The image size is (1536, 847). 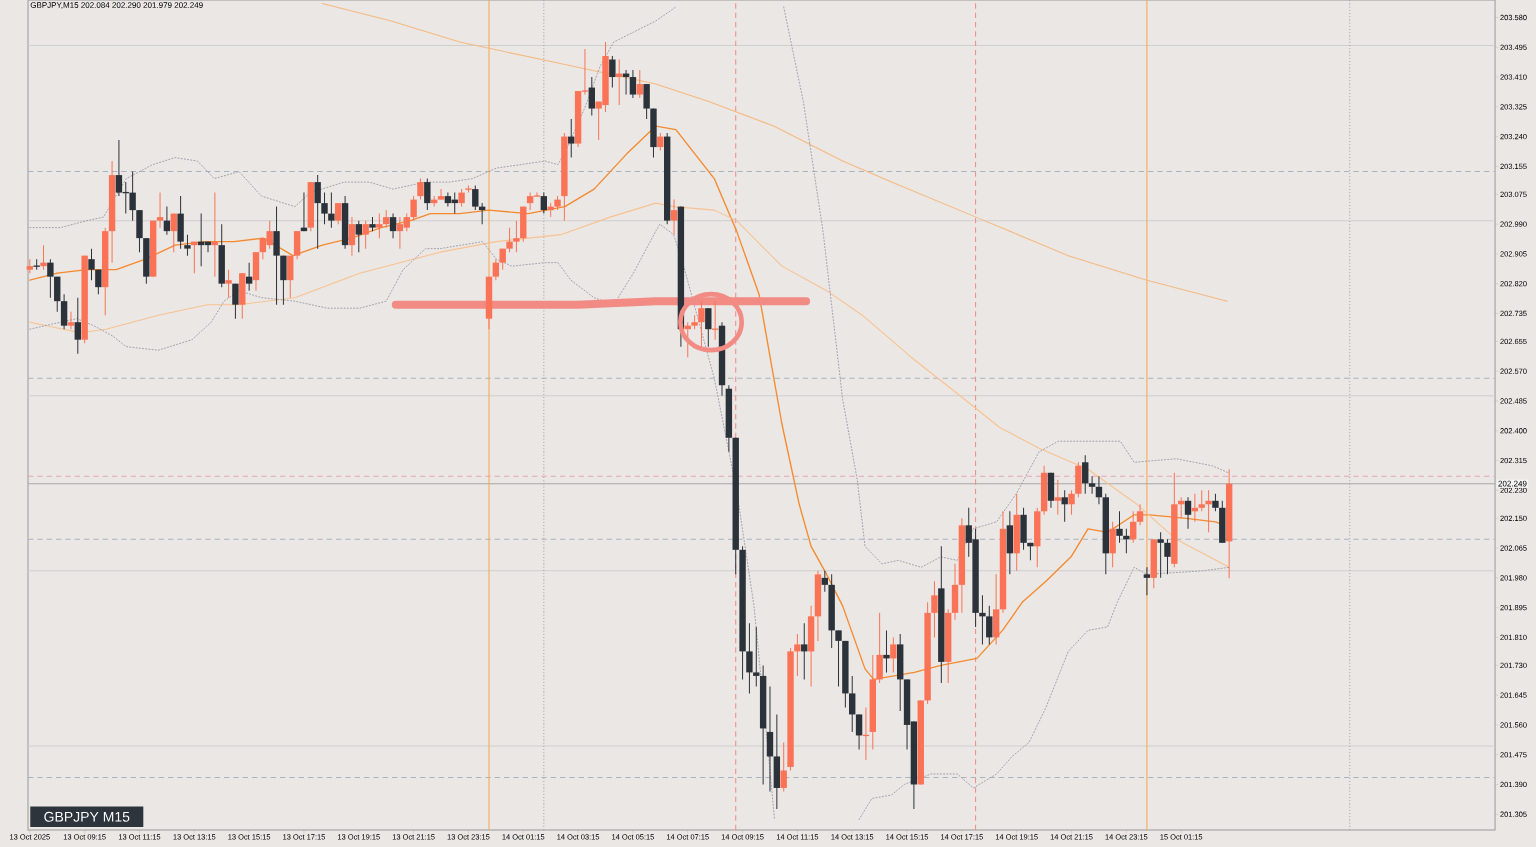 What do you see at coordinates (1512, 483) in the screenshot?
I see `ref-line-label: 202.249` at bounding box center [1512, 483].